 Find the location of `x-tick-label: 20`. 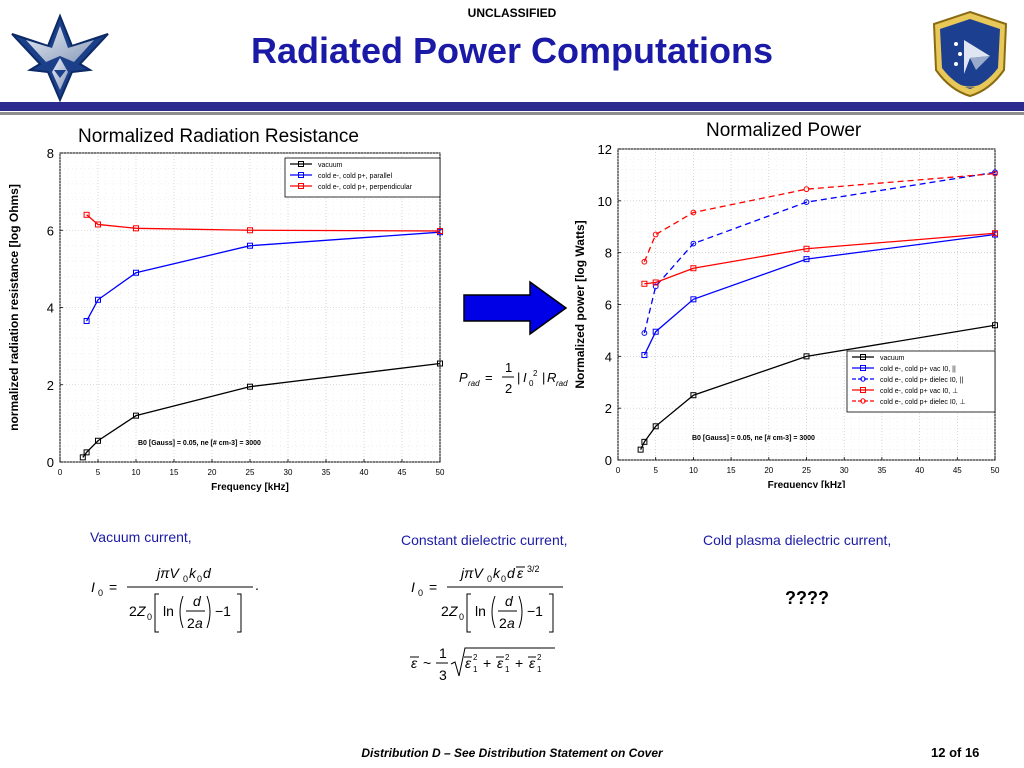

x-tick-label: 20 is located at coordinates (768, 470).